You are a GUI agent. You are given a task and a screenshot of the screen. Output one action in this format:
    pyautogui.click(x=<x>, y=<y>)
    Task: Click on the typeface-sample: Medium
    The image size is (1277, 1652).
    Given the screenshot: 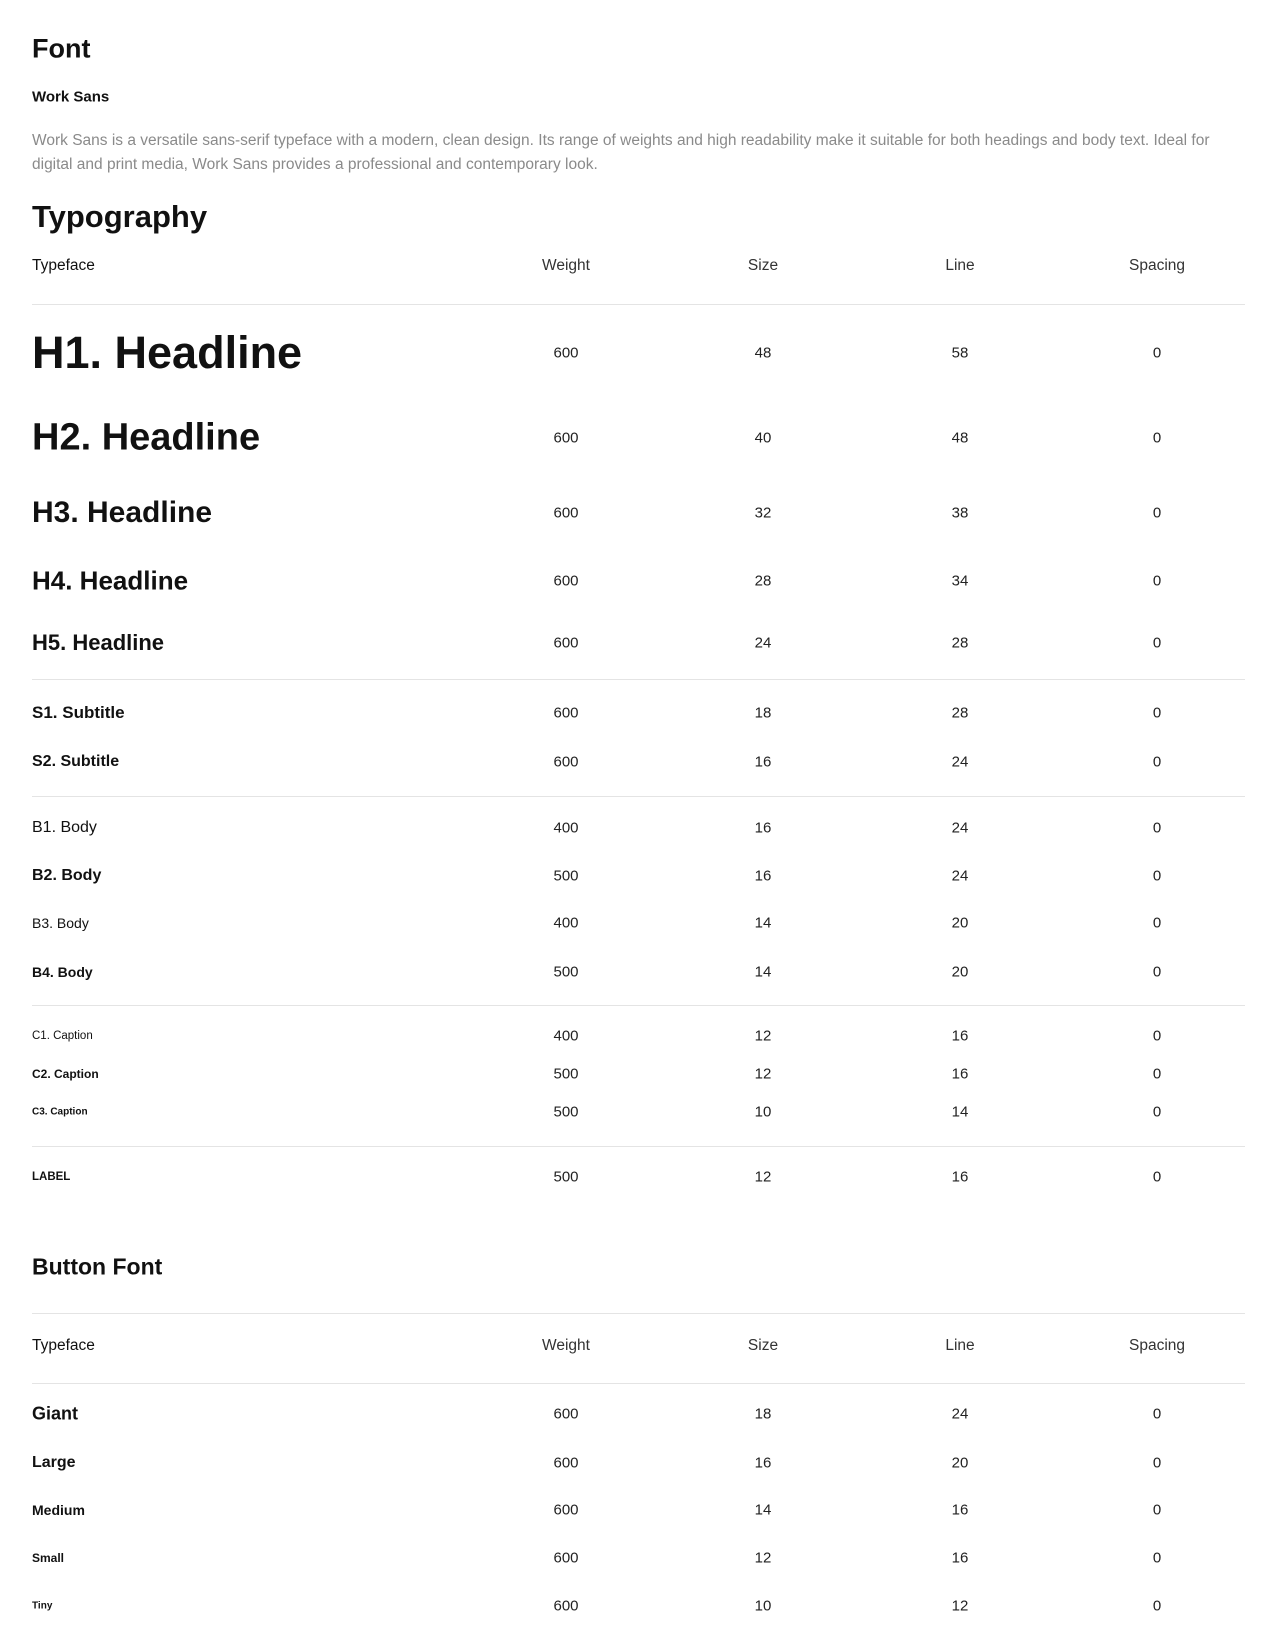 What is the action you would take?
    pyautogui.click(x=58, y=1510)
    